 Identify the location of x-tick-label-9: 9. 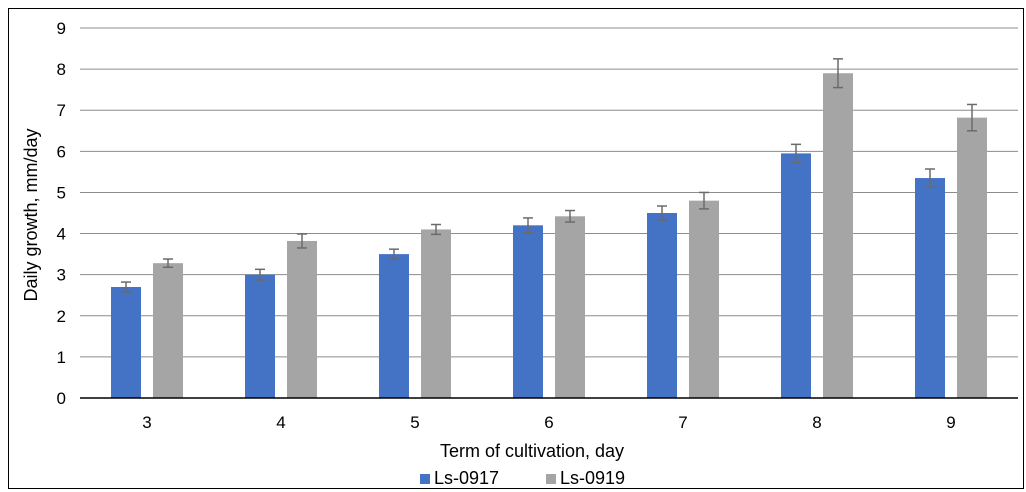
(950, 422).